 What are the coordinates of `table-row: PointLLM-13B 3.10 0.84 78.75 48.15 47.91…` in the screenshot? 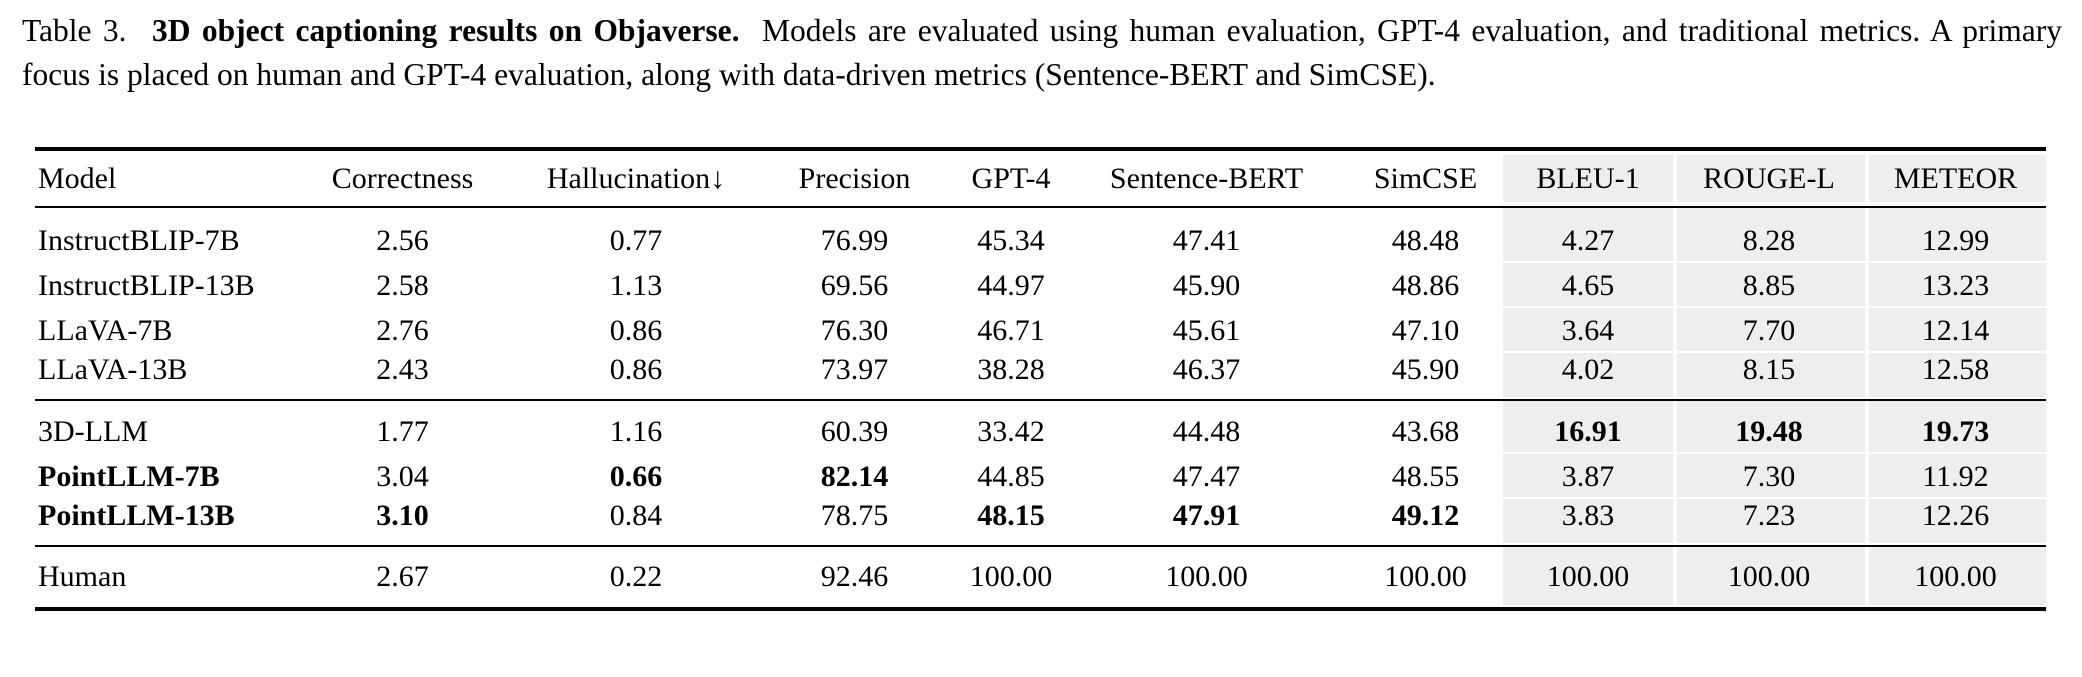 It's located at (1040, 522).